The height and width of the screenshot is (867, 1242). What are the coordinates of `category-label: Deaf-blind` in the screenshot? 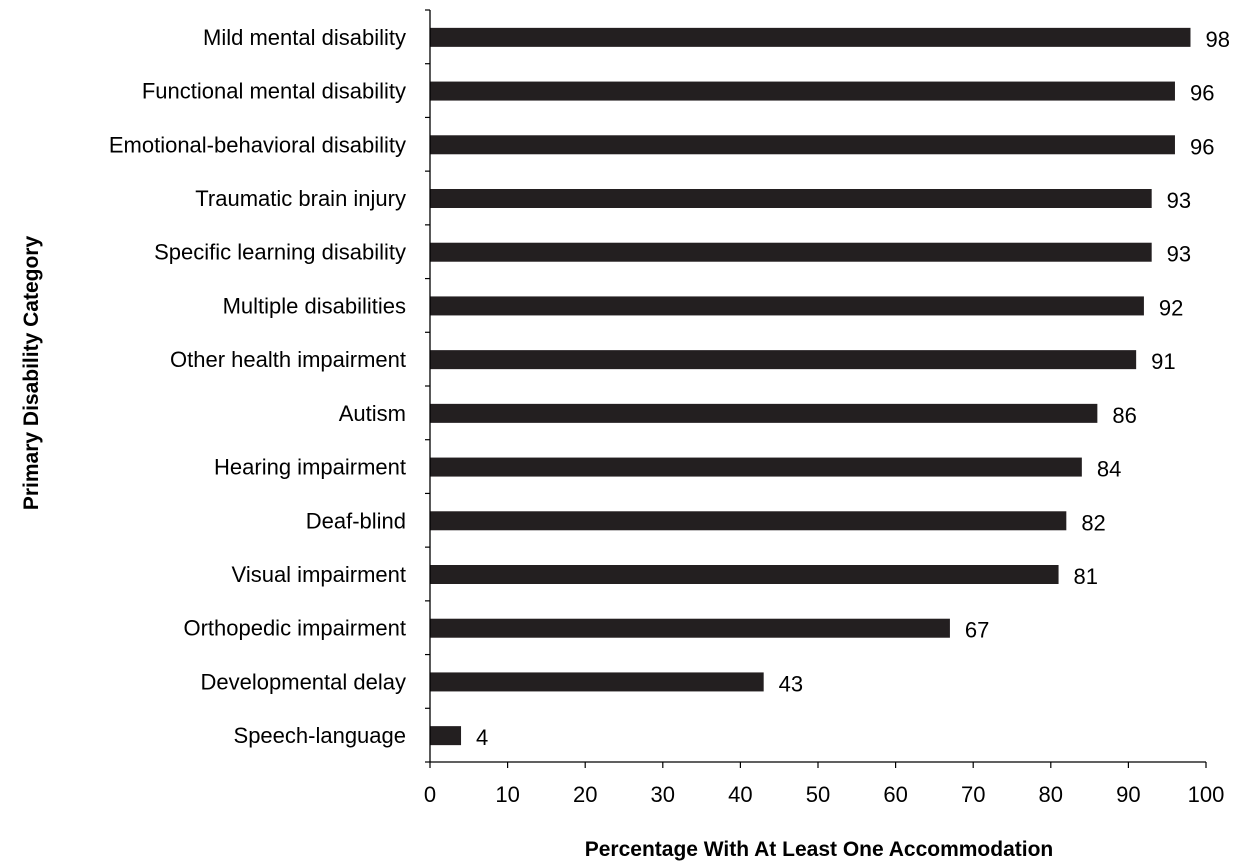 It's located at (356, 520).